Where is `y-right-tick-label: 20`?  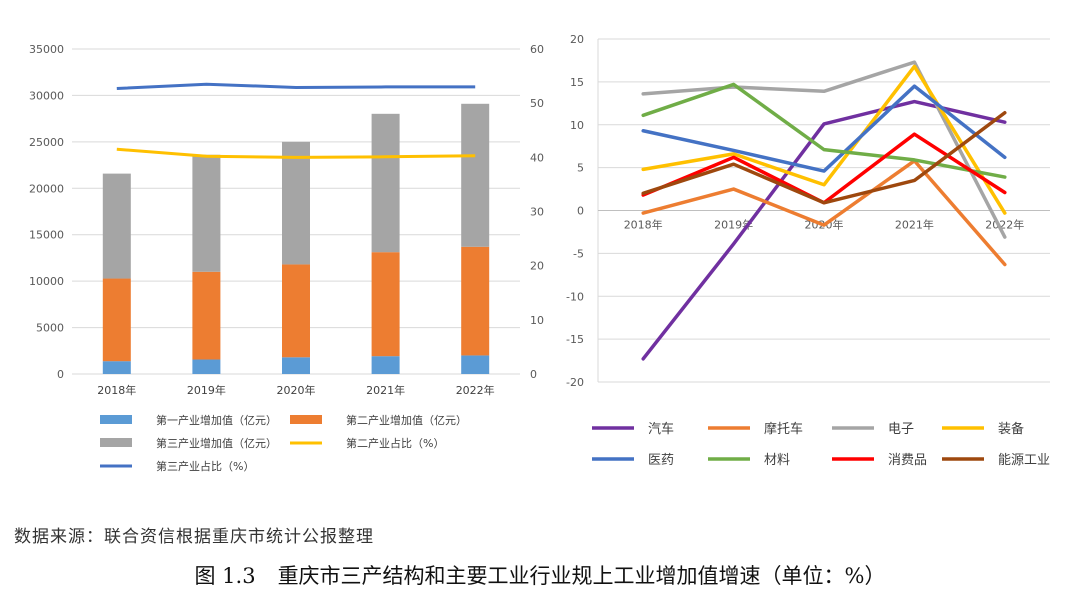 y-right-tick-label: 20 is located at coordinates (537, 266).